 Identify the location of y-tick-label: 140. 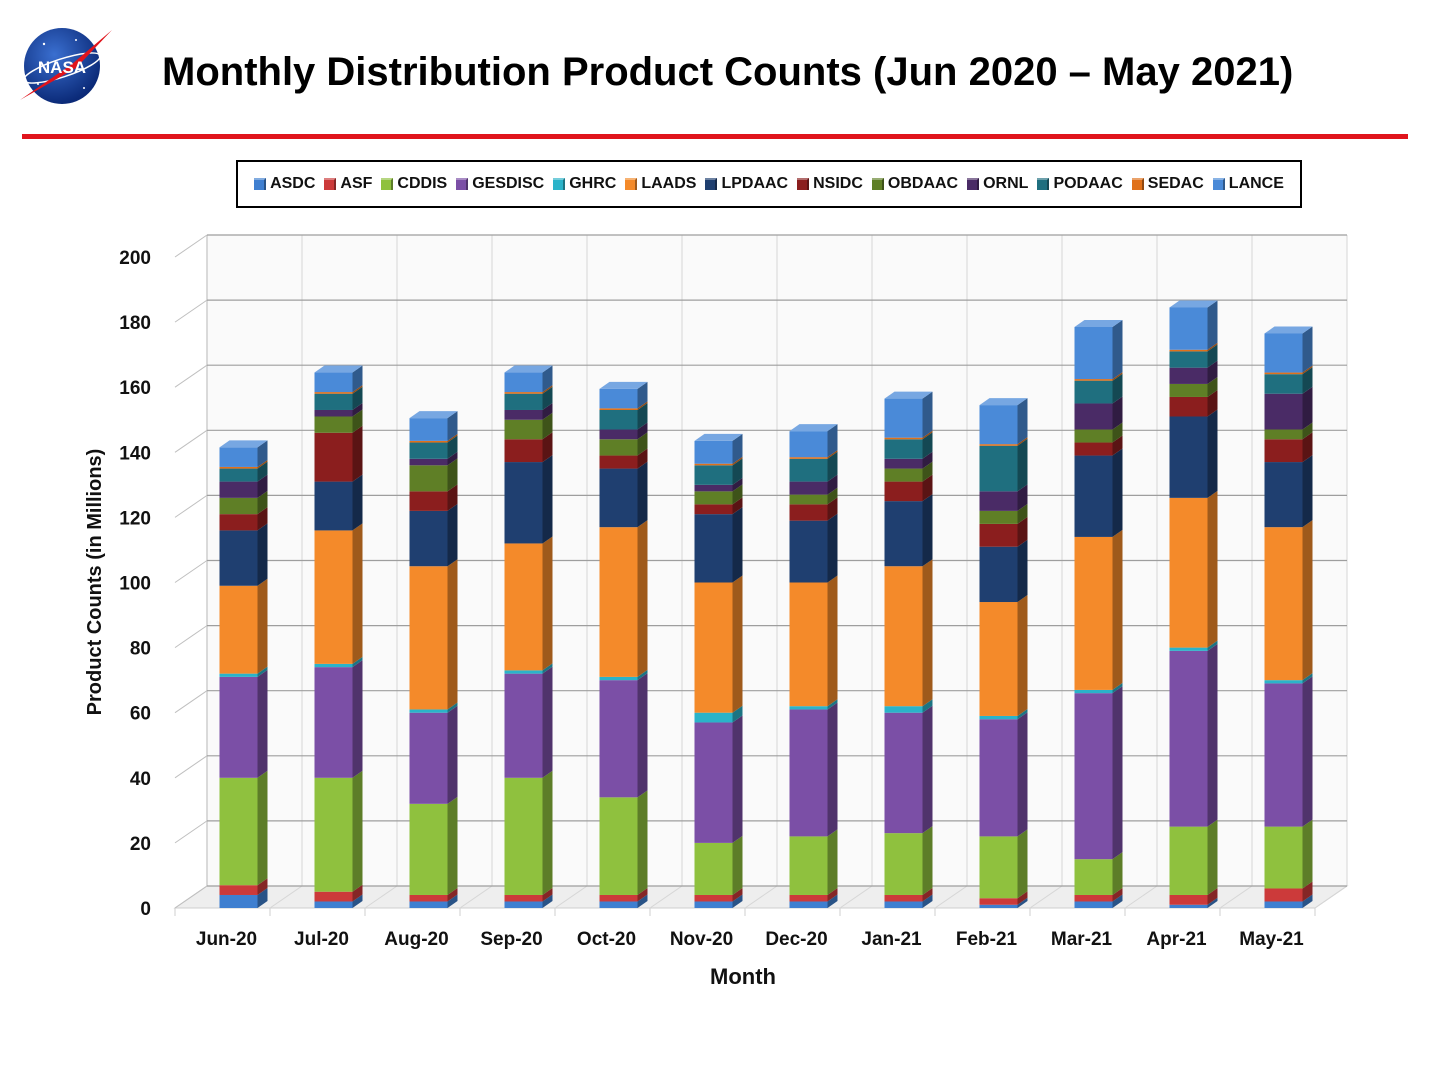
(135, 453).